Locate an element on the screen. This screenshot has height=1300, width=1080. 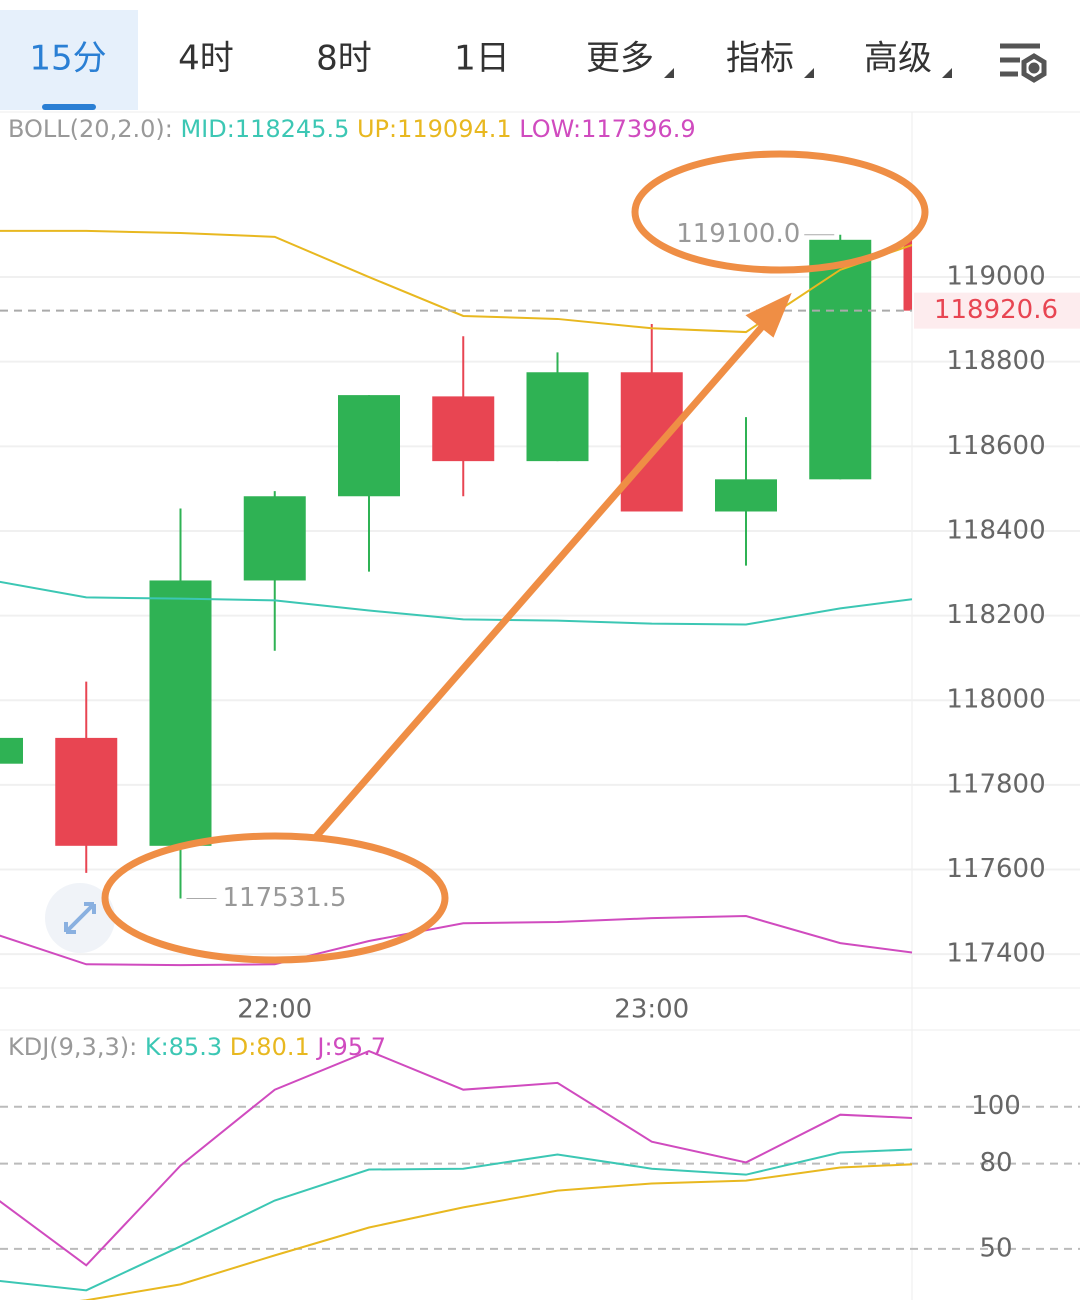
legend-entry: MID:118245.5 is located at coordinates (264, 129).